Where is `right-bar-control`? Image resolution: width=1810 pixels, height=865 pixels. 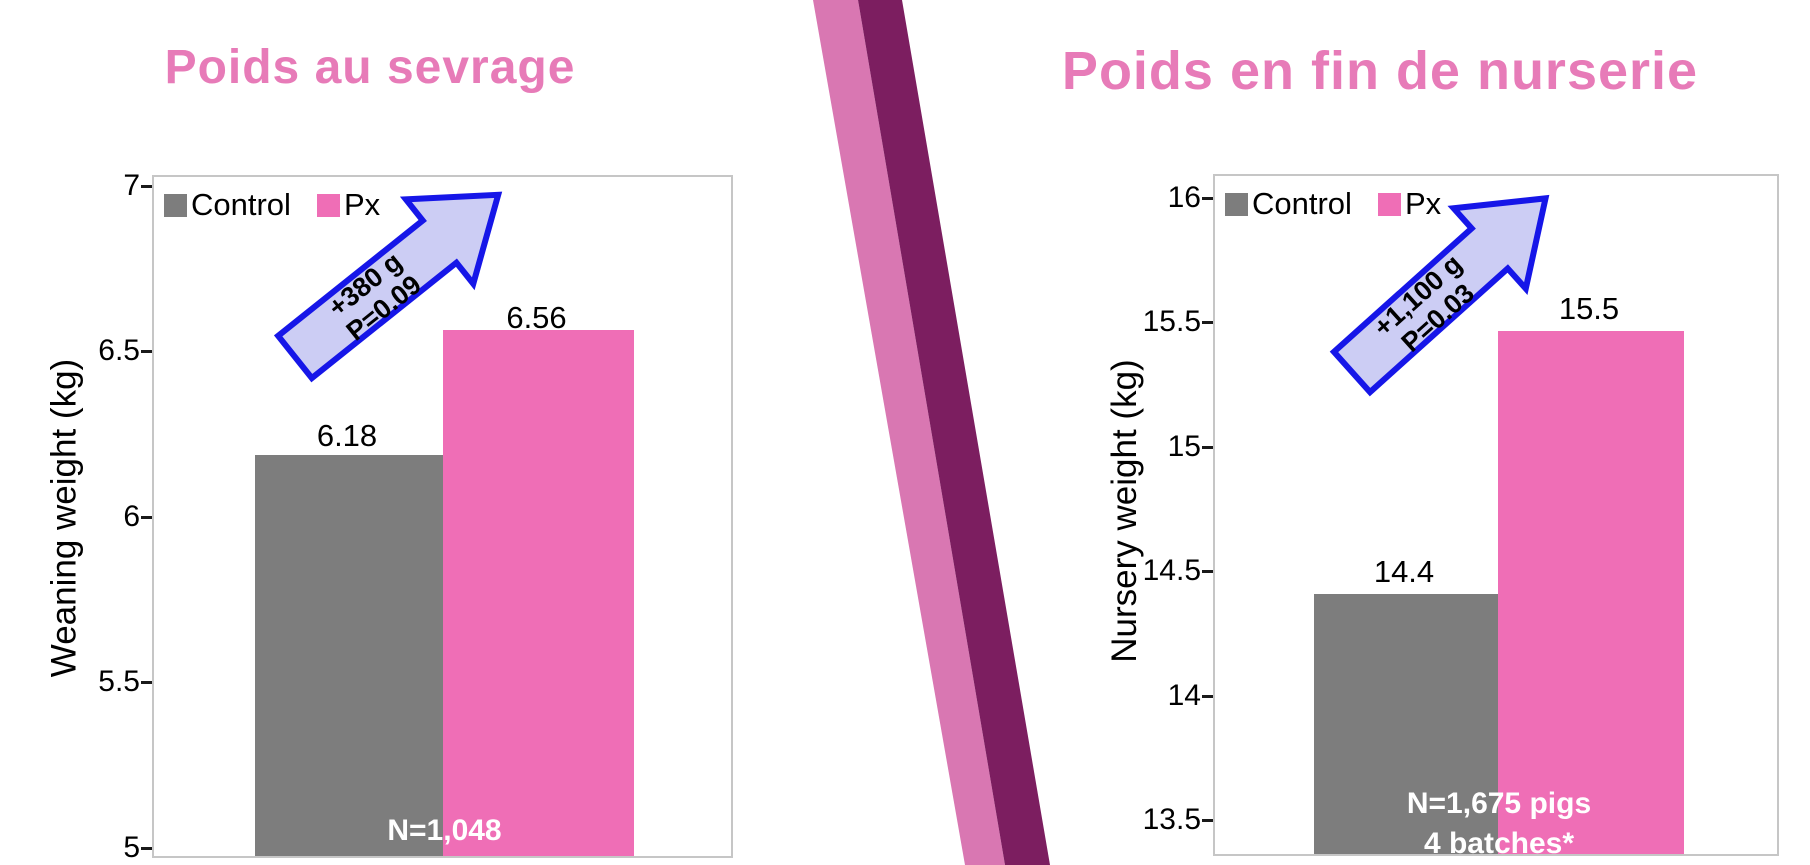 right-bar-control is located at coordinates (1406, 724).